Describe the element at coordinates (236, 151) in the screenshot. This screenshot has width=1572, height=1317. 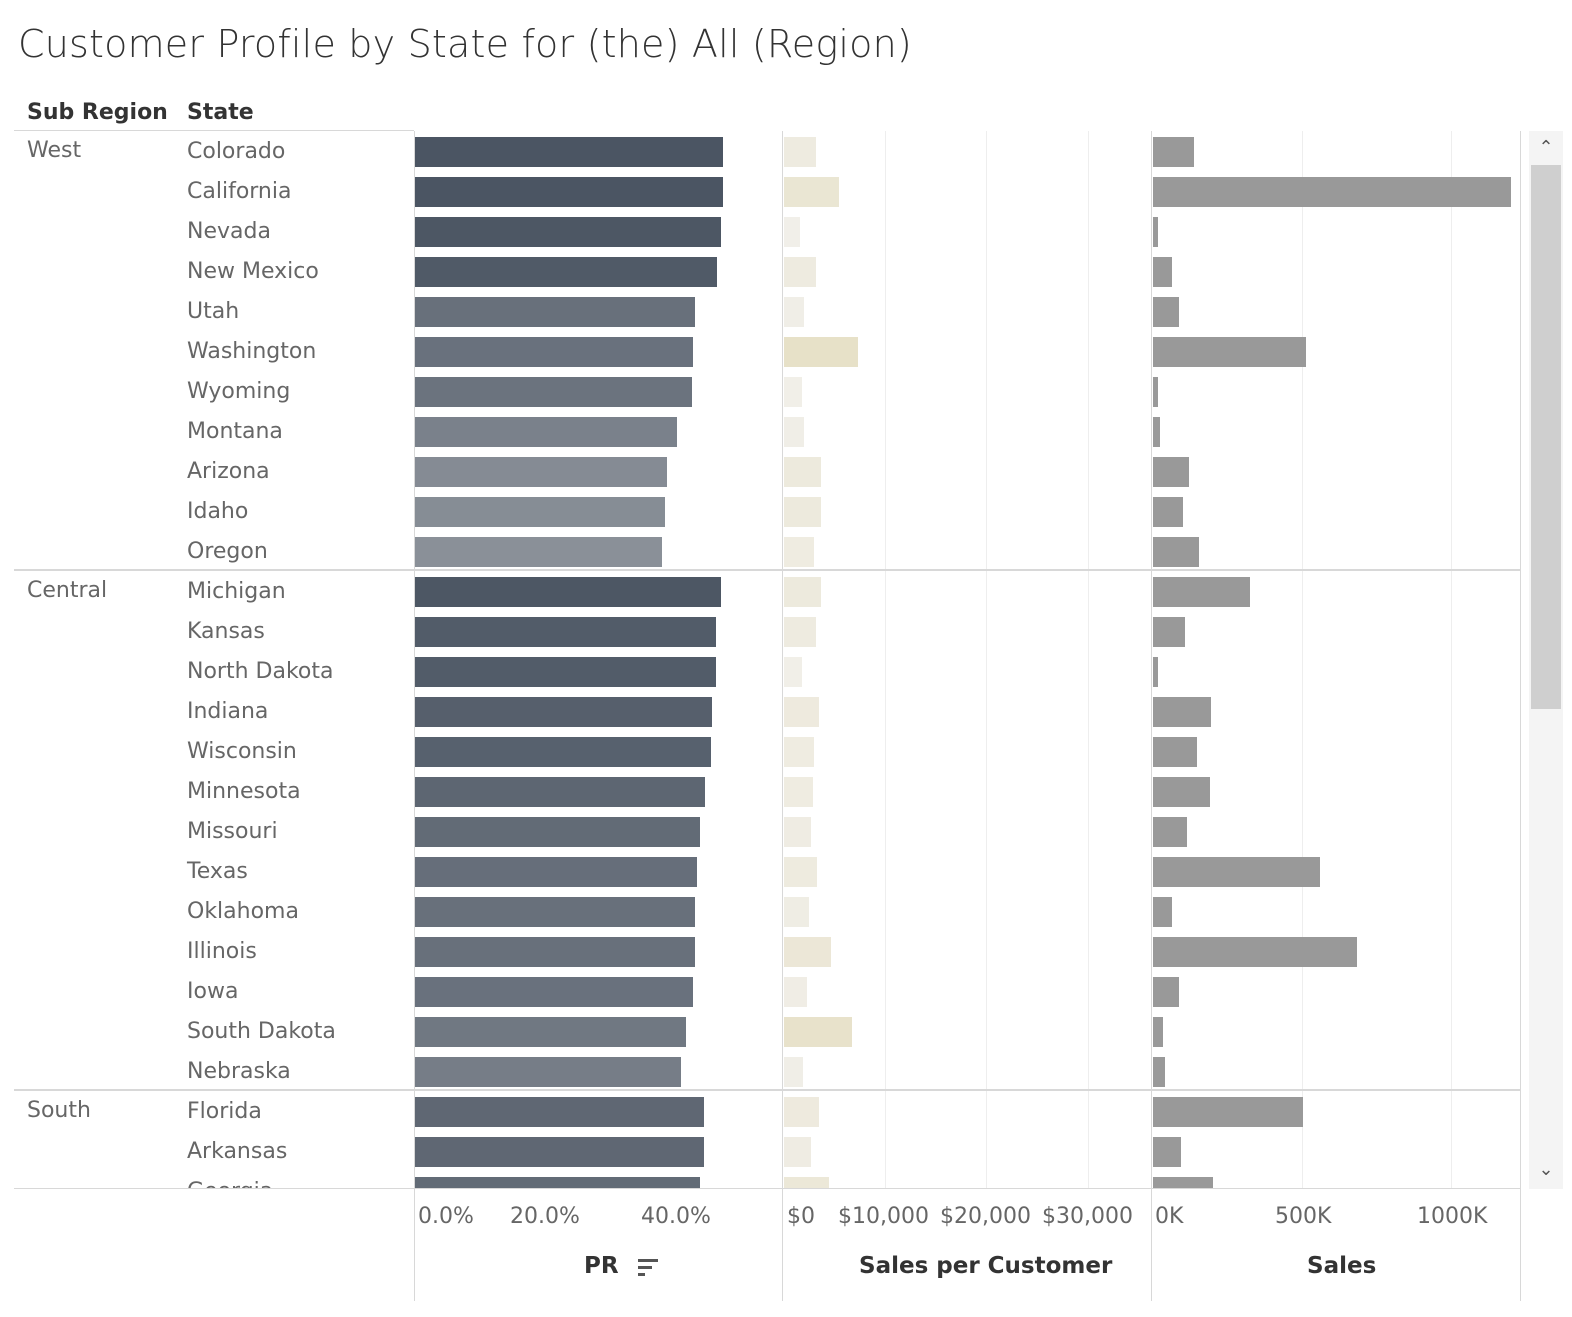
I see `state-label: Colorado` at that location.